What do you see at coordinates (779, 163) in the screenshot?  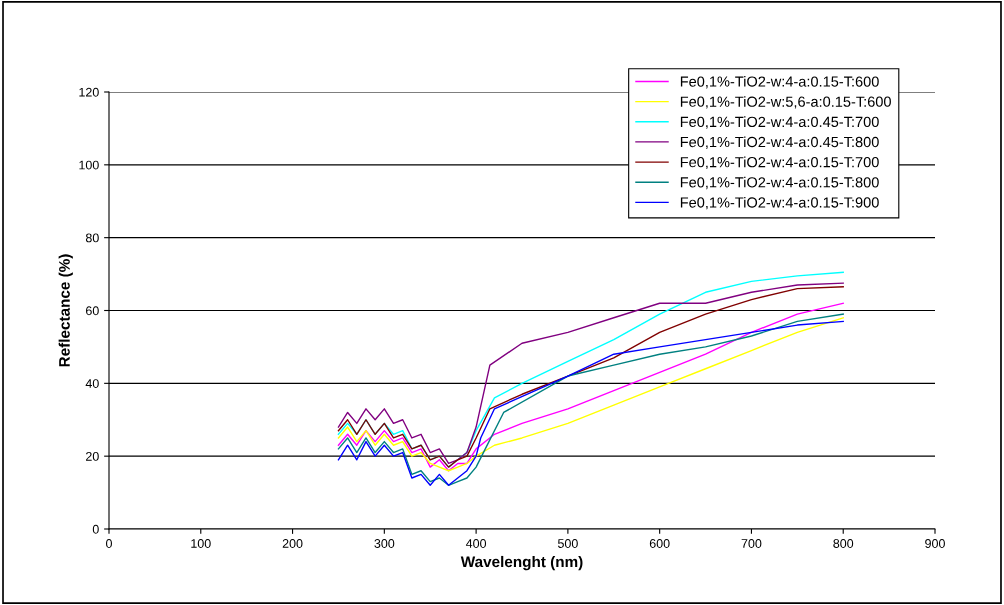 I see `legend-label: Fe0,1%-TiO2-w:4-a:0.15-T:700` at bounding box center [779, 163].